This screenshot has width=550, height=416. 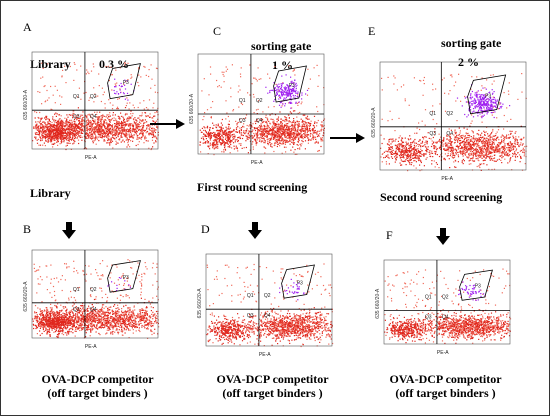 What do you see at coordinates (27, 27) in the screenshot?
I see `panel-letter-a: A` at bounding box center [27, 27].